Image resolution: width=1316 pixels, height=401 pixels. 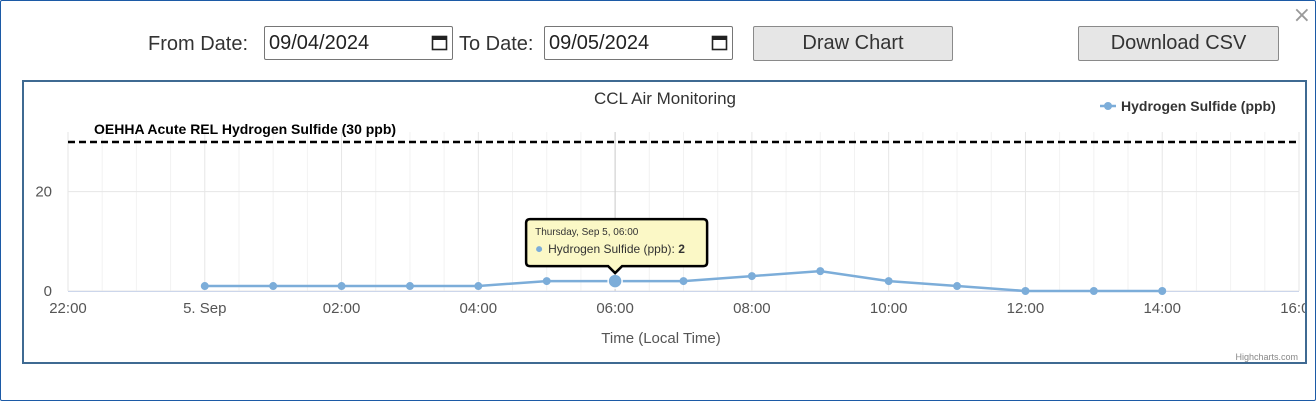 I want to click on to-date-value: 09/05/2024, so click(x=599, y=43).